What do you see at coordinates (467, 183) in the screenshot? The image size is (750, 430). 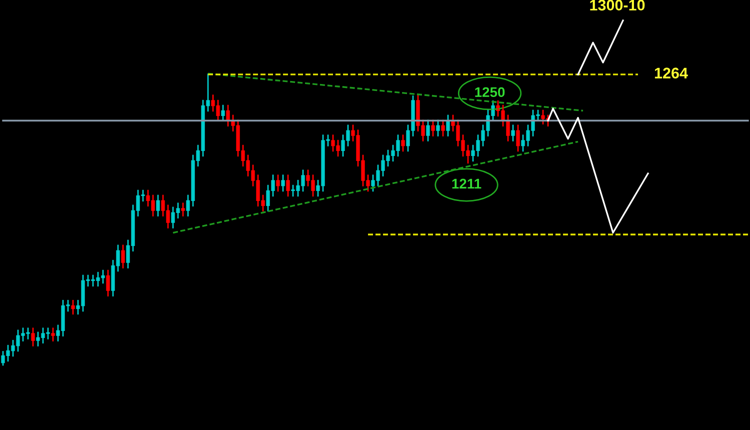 I see `annotation: 1211` at bounding box center [467, 183].